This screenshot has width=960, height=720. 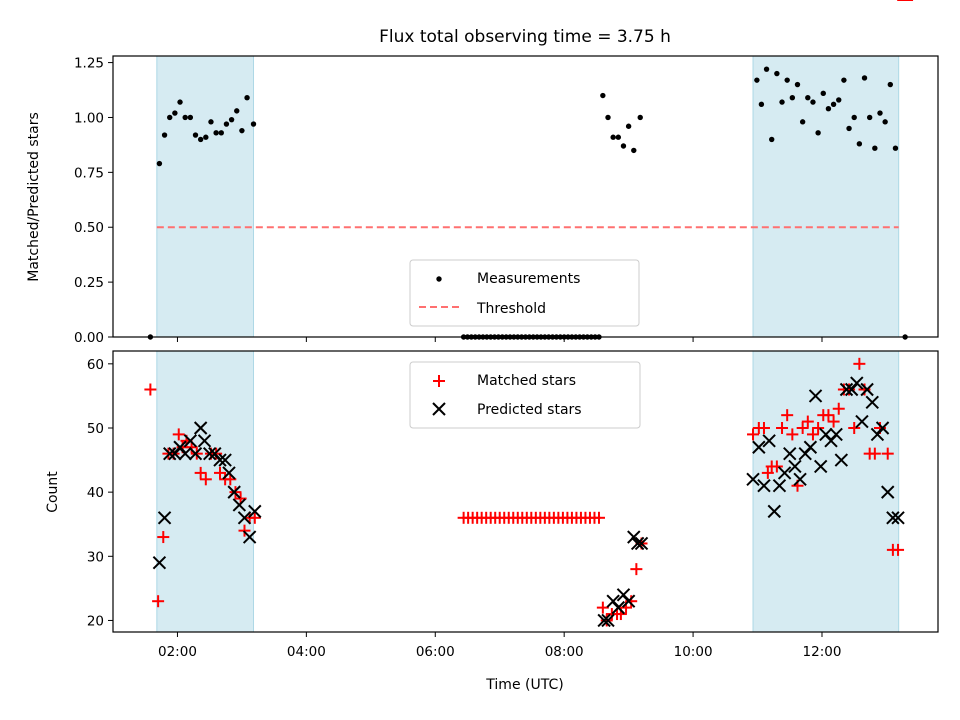 I want to click on x-tick-label: 02:00, so click(x=177, y=652).